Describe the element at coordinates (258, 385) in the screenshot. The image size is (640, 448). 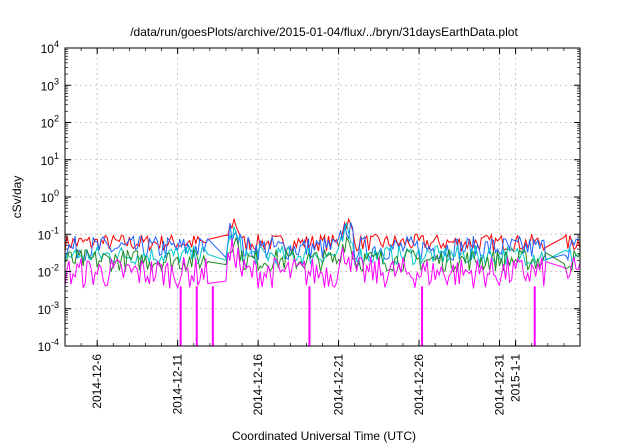
I see `x-tick-label: 2014-12-16` at that location.